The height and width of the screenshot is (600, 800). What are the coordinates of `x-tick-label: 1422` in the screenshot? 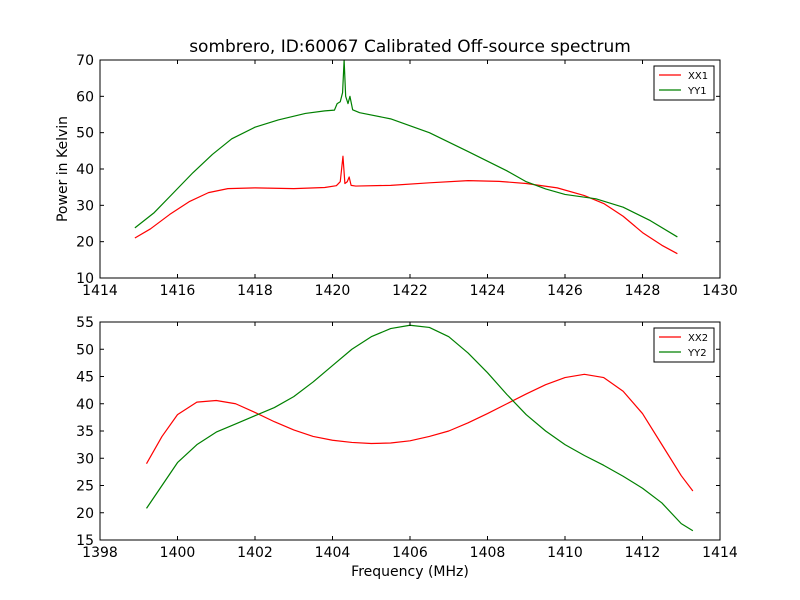 It's located at (410, 291).